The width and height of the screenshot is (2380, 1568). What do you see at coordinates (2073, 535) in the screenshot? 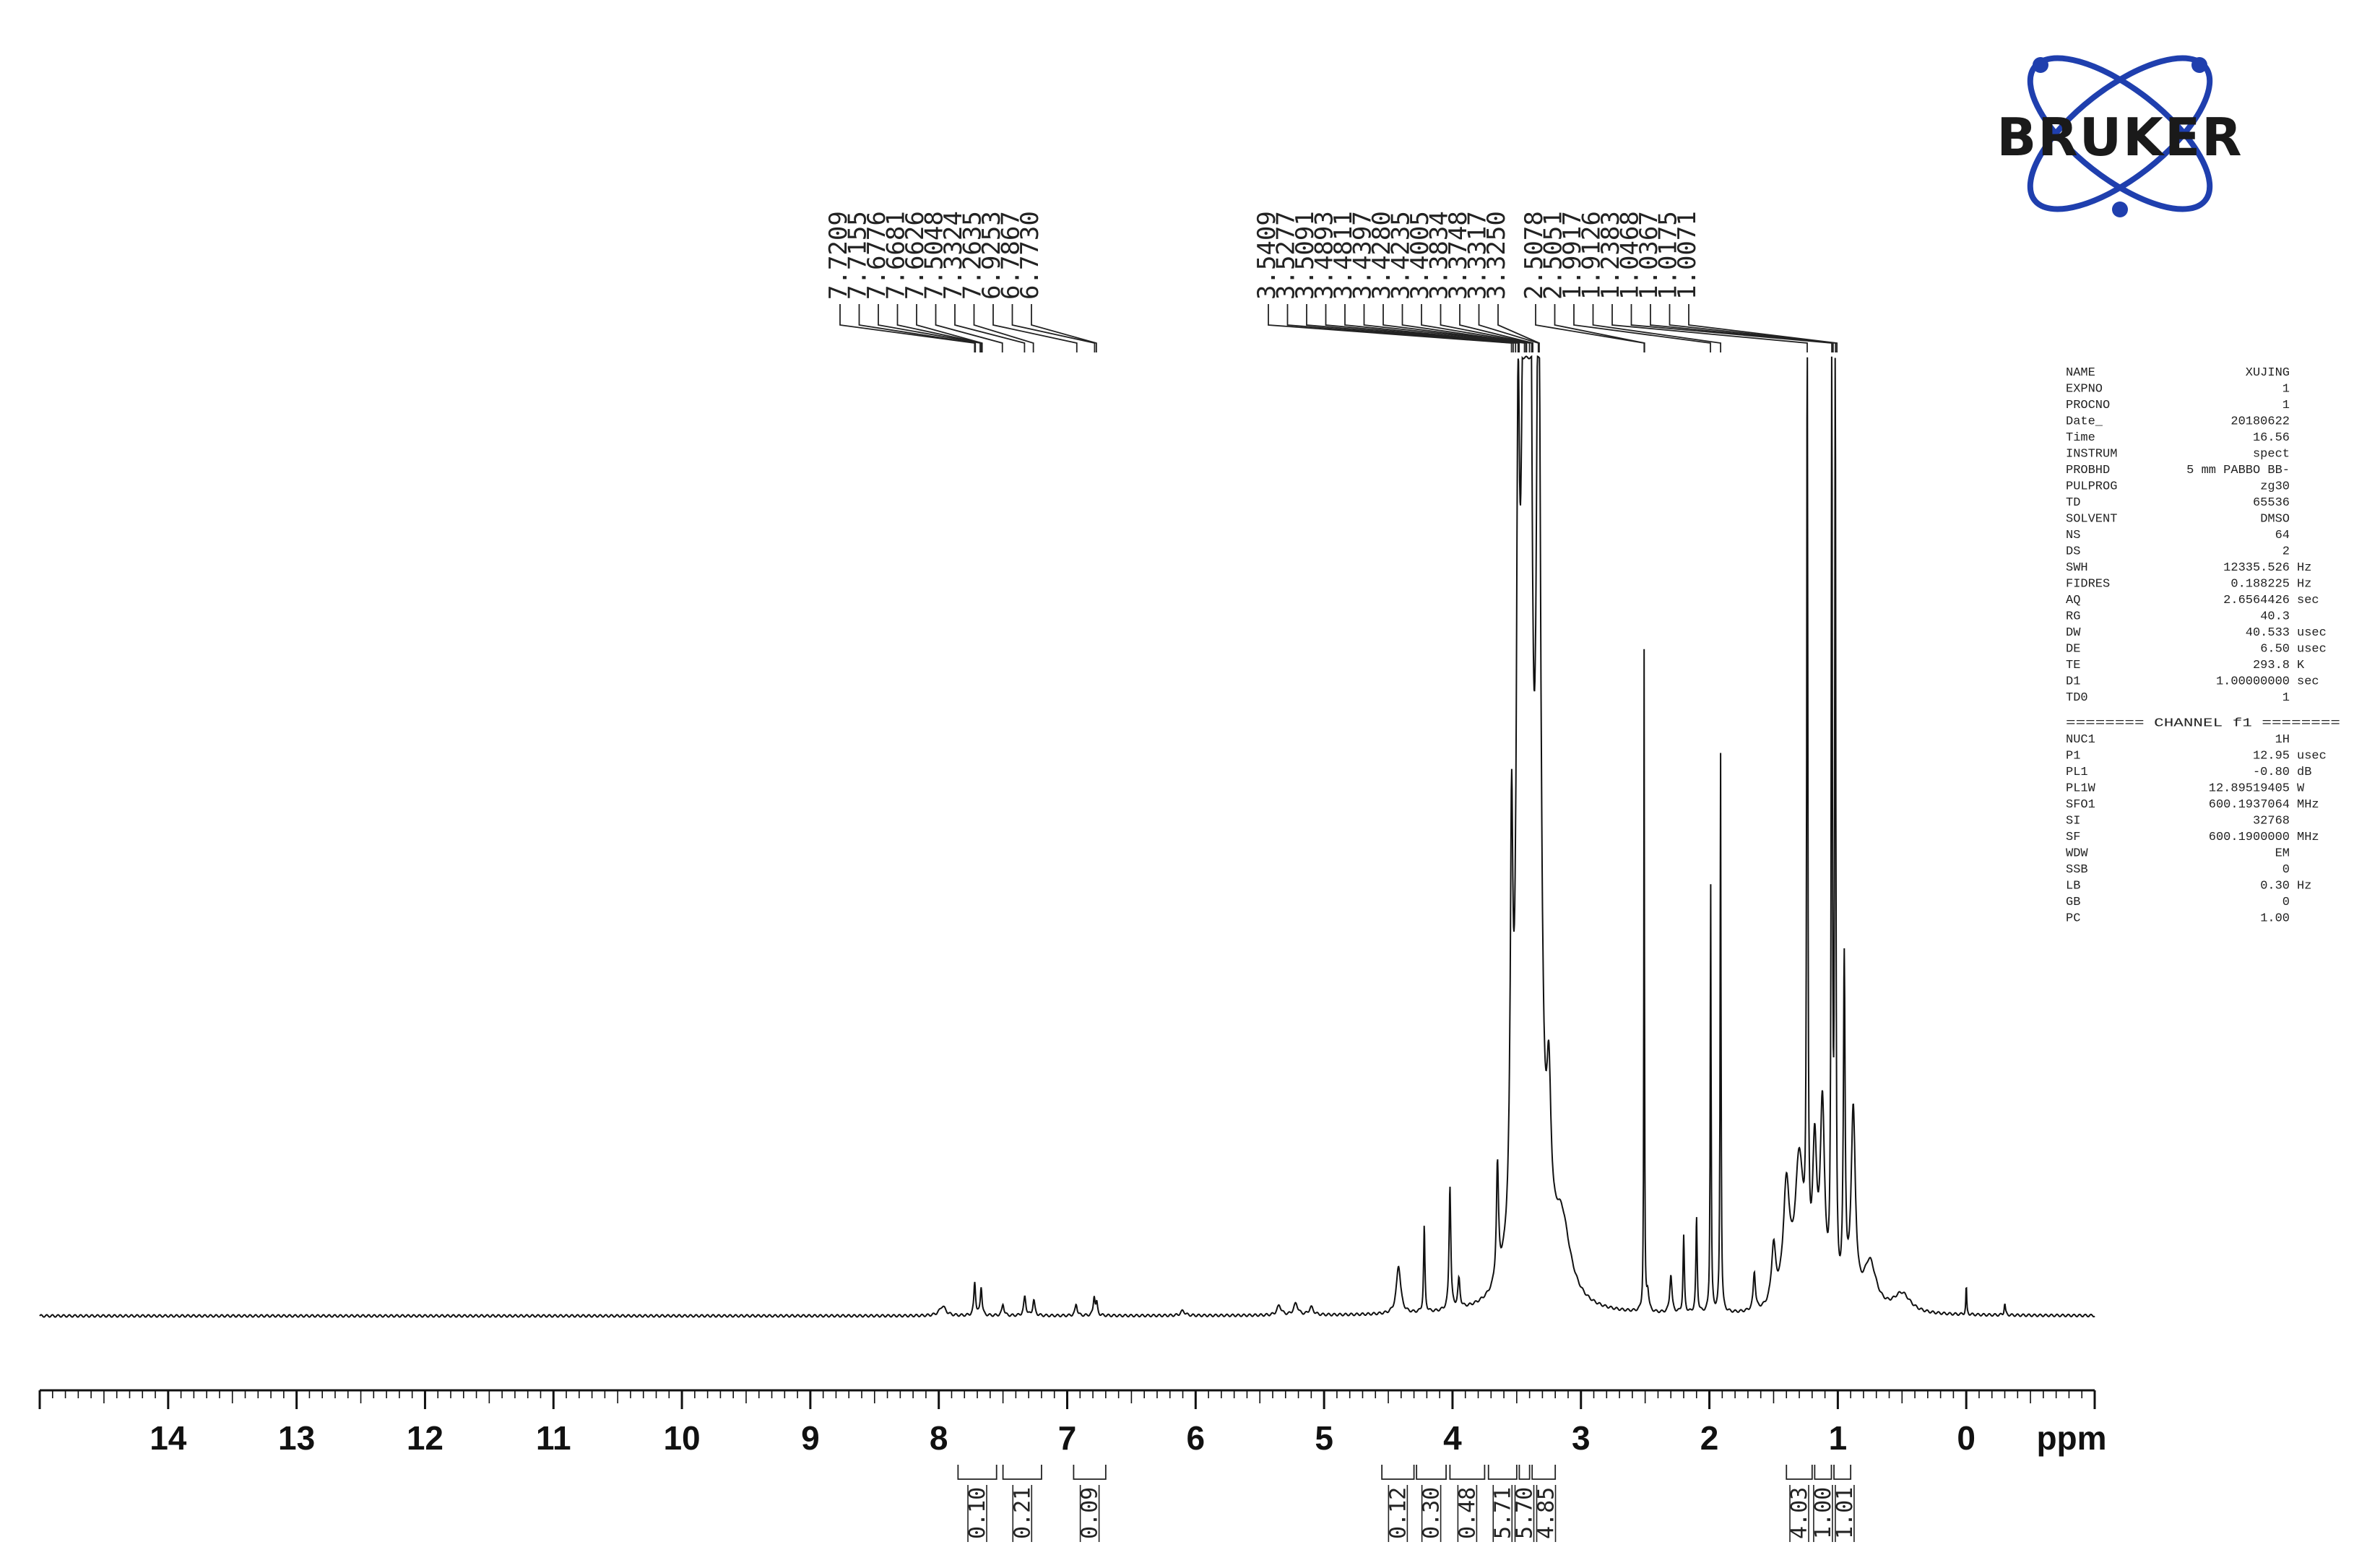
I see `param-key: NS` at bounding box center [2073, 535].